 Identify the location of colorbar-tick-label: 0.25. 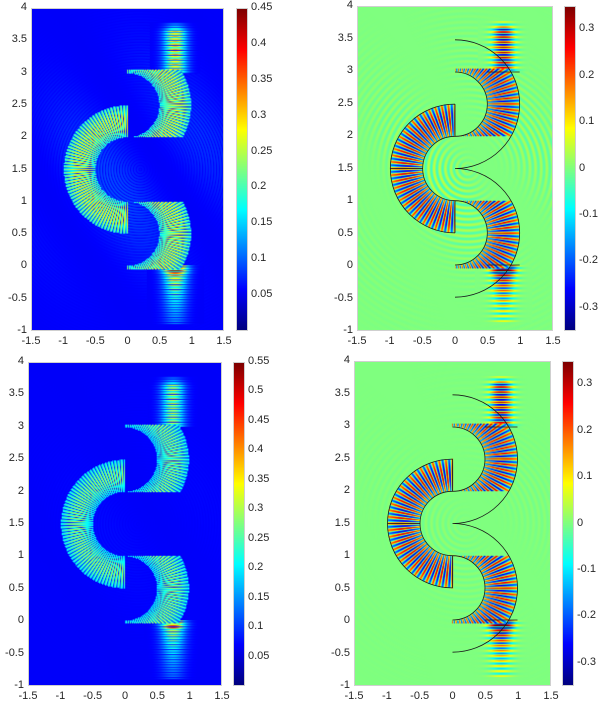
(262, 150).